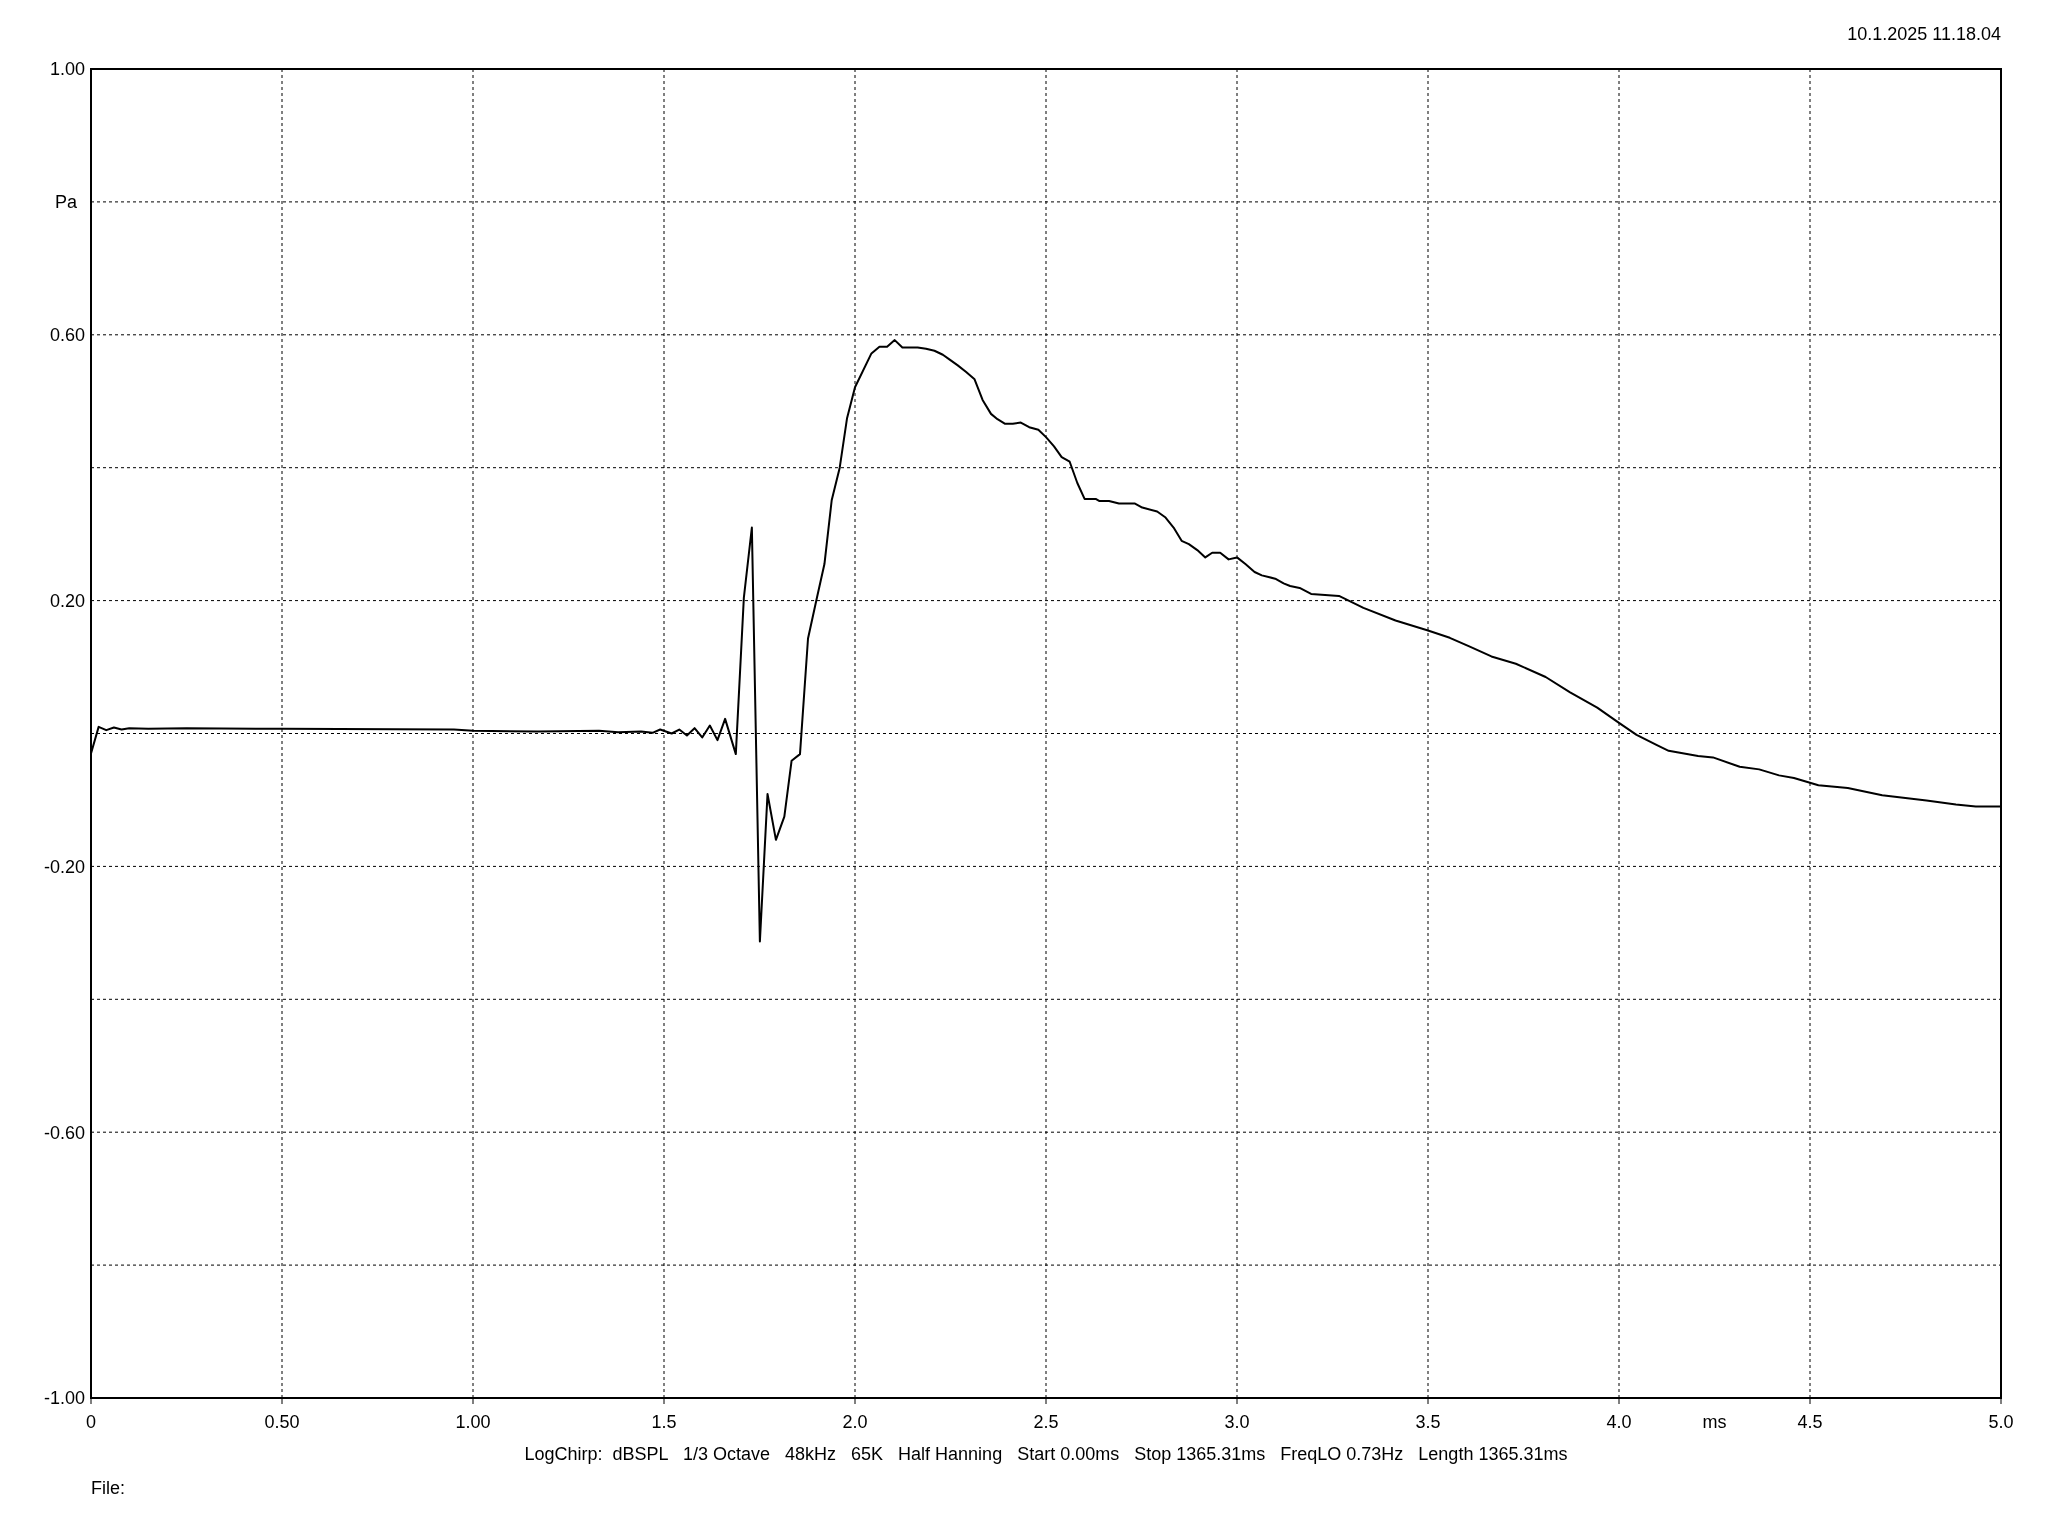 Image resolution: width=2048 pixels, height=1536 pixels. Describe the element at coordinates (1046, 1422) in the screenshot. I see `x-tick-label: 2.5` at that location.